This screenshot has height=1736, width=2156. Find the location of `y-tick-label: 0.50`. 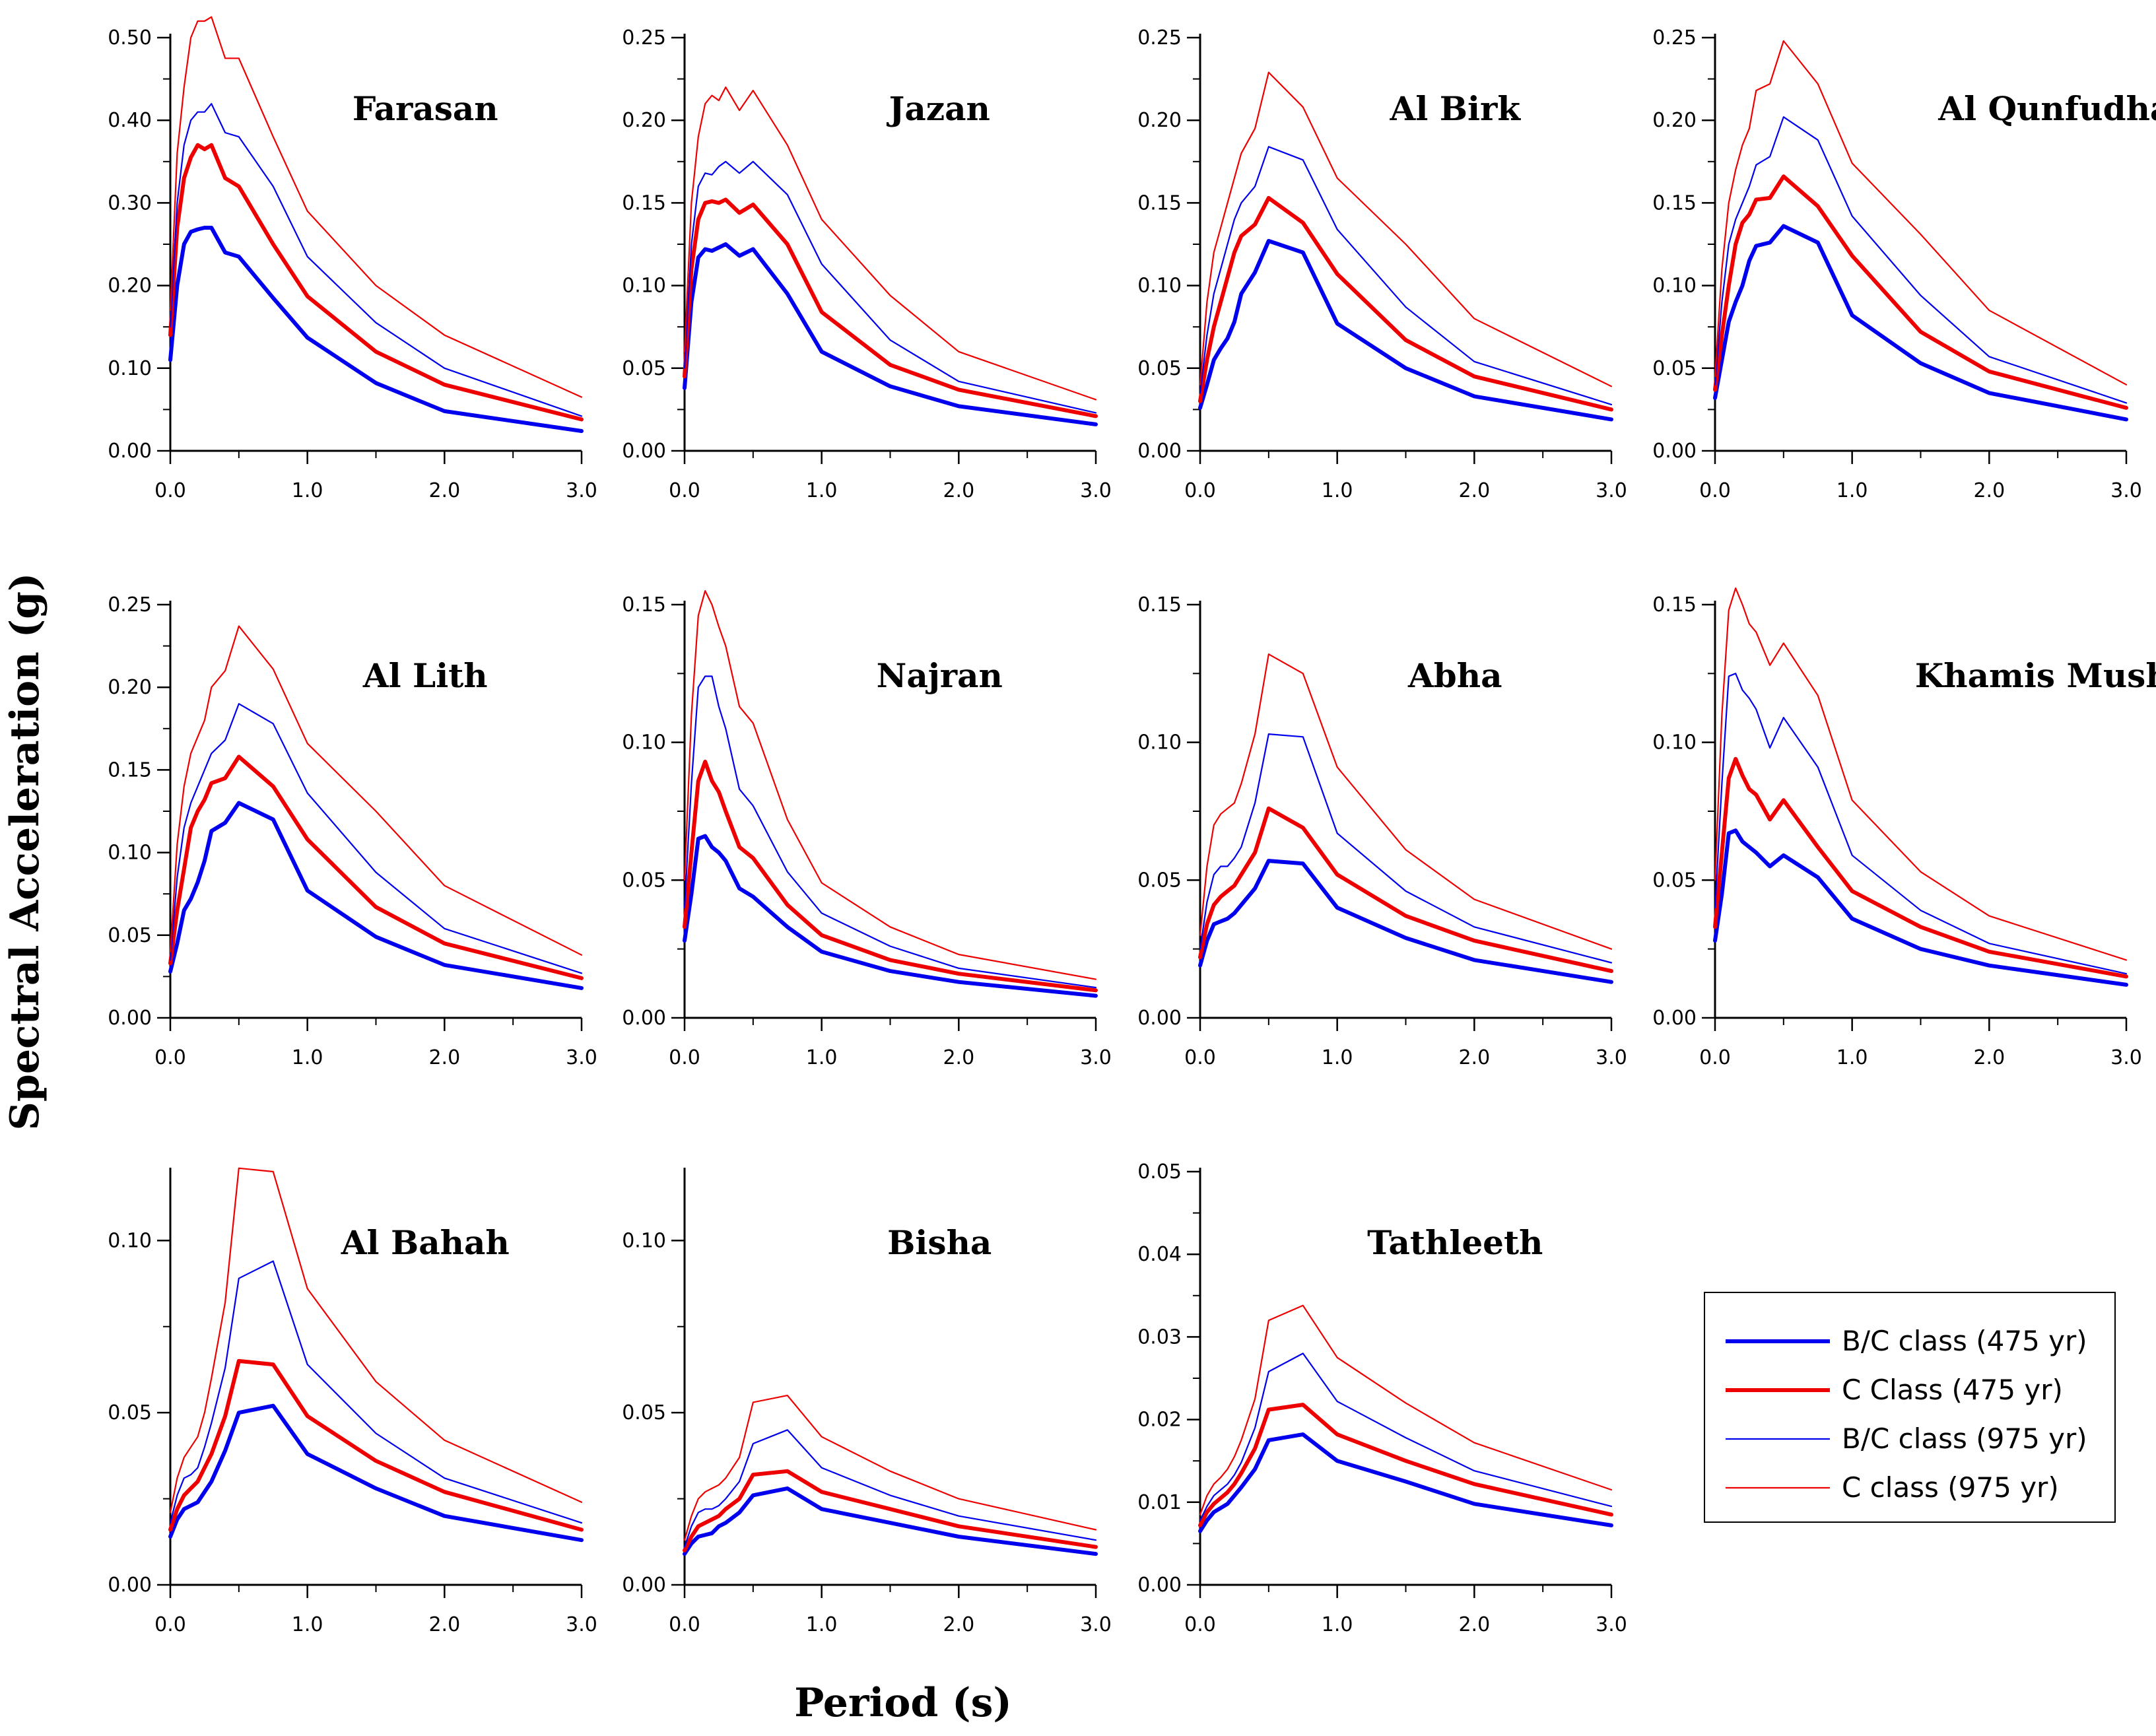

y-tick-label: 0.50 is located at coordinates (130, 38).